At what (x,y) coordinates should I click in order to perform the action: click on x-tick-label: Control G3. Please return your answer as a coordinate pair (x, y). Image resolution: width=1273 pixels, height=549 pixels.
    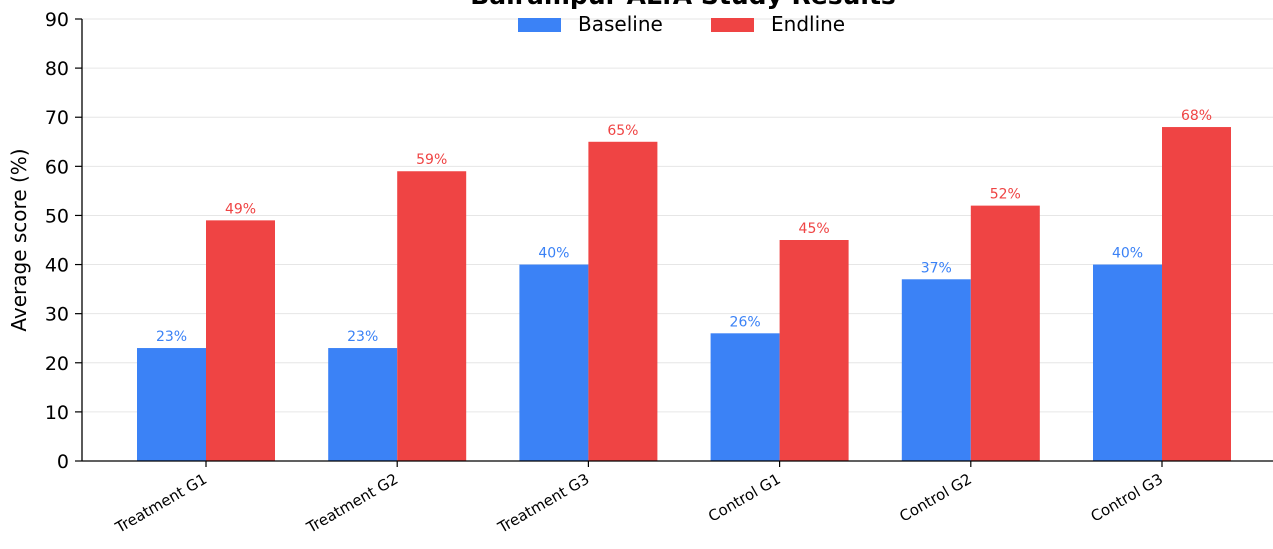
    Looking at the image, I should click on (1127, 498).